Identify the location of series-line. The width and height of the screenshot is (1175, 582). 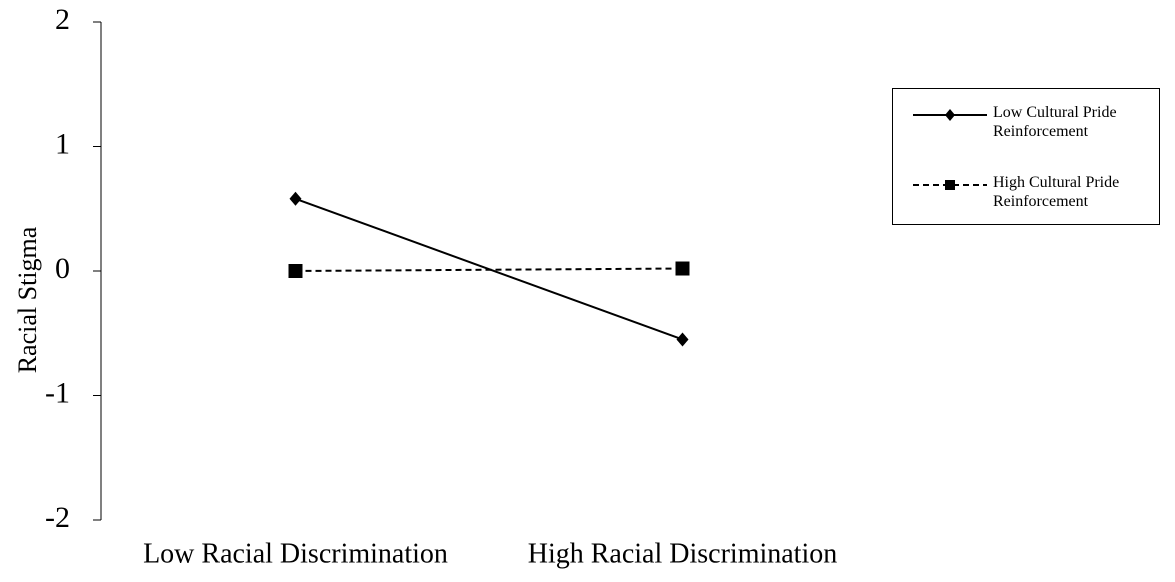
(489, 269).